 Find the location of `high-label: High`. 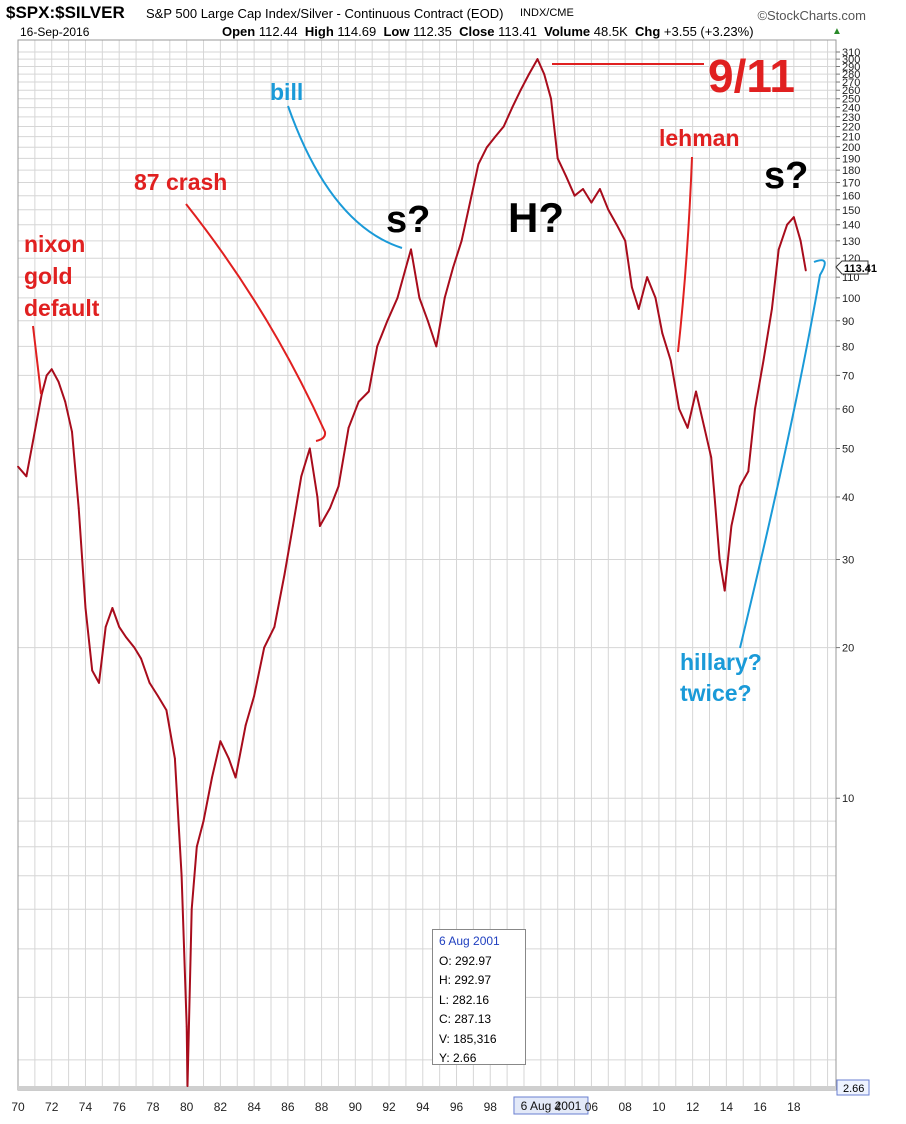

high-label: High is located at coordinates (319, 31).